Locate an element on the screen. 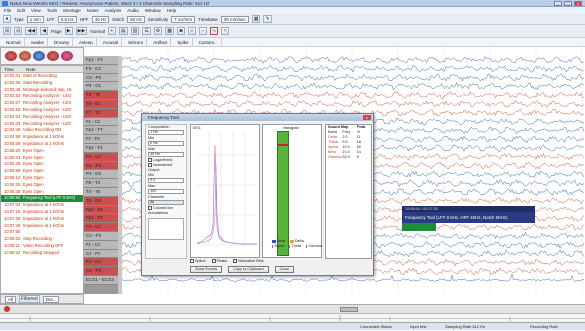  type-select: 1 min is located at coordinates (35, 19).